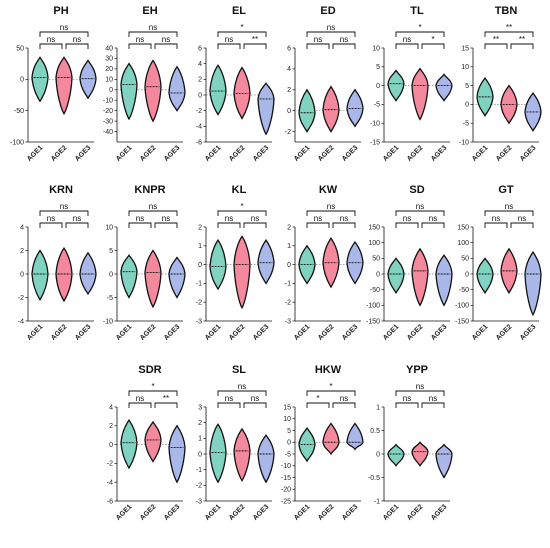 The height and width of the screenshot is (548, 550). Describe the element at coordinates (61, 190) in the screenshot. I see `panel-title: KRN` at that location.